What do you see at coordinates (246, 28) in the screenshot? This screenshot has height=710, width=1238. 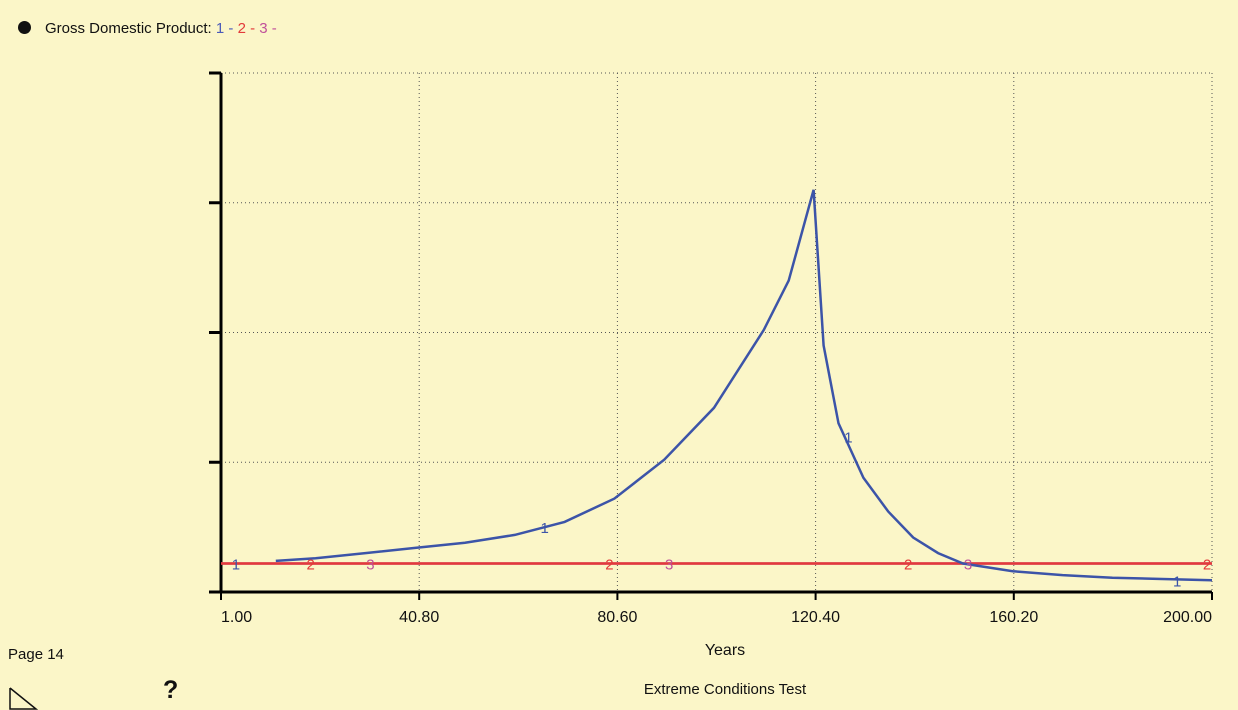 I see `legend-entry-2: 2 -` at bounding box center [246, 28].